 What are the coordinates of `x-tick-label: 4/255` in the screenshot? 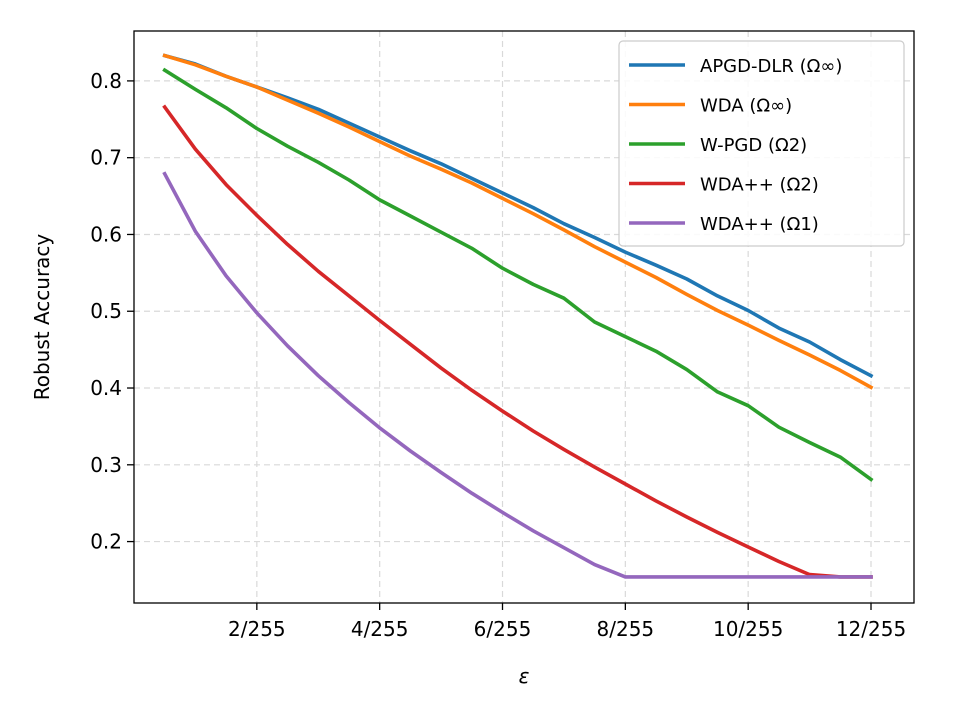 It's located at (380, 629).